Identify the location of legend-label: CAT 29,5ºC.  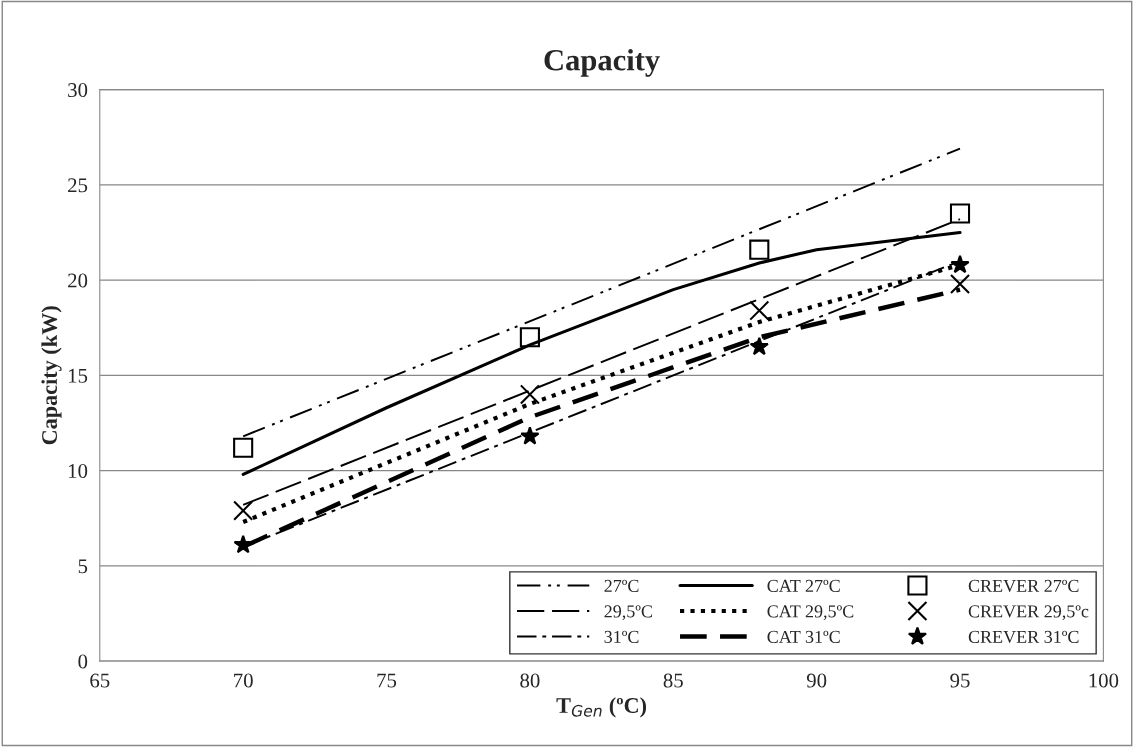
(810, 613).